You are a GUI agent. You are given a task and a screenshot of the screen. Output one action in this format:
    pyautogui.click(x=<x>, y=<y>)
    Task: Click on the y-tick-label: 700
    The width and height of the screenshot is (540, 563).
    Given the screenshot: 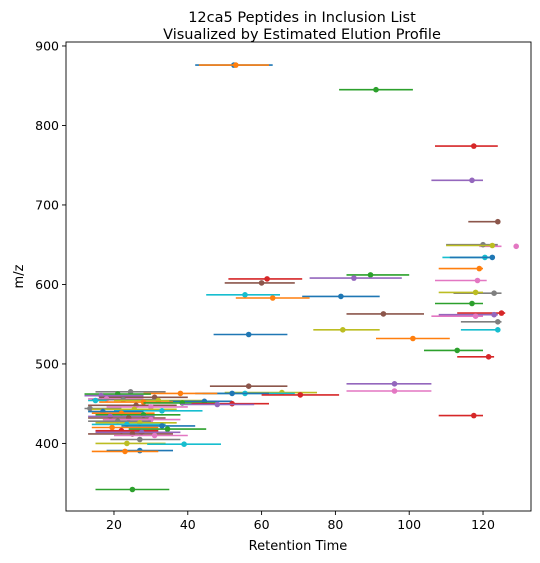 What is the action you would take?
    pyautogui.click(x=47, y=204)
    